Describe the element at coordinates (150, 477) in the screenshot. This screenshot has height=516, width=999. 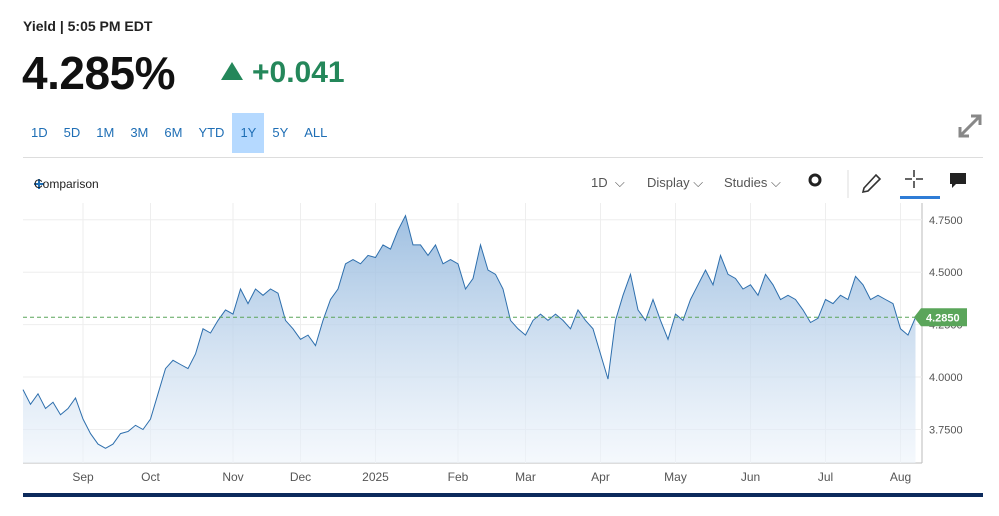
I see `x-tick-label: Oct` at that location.